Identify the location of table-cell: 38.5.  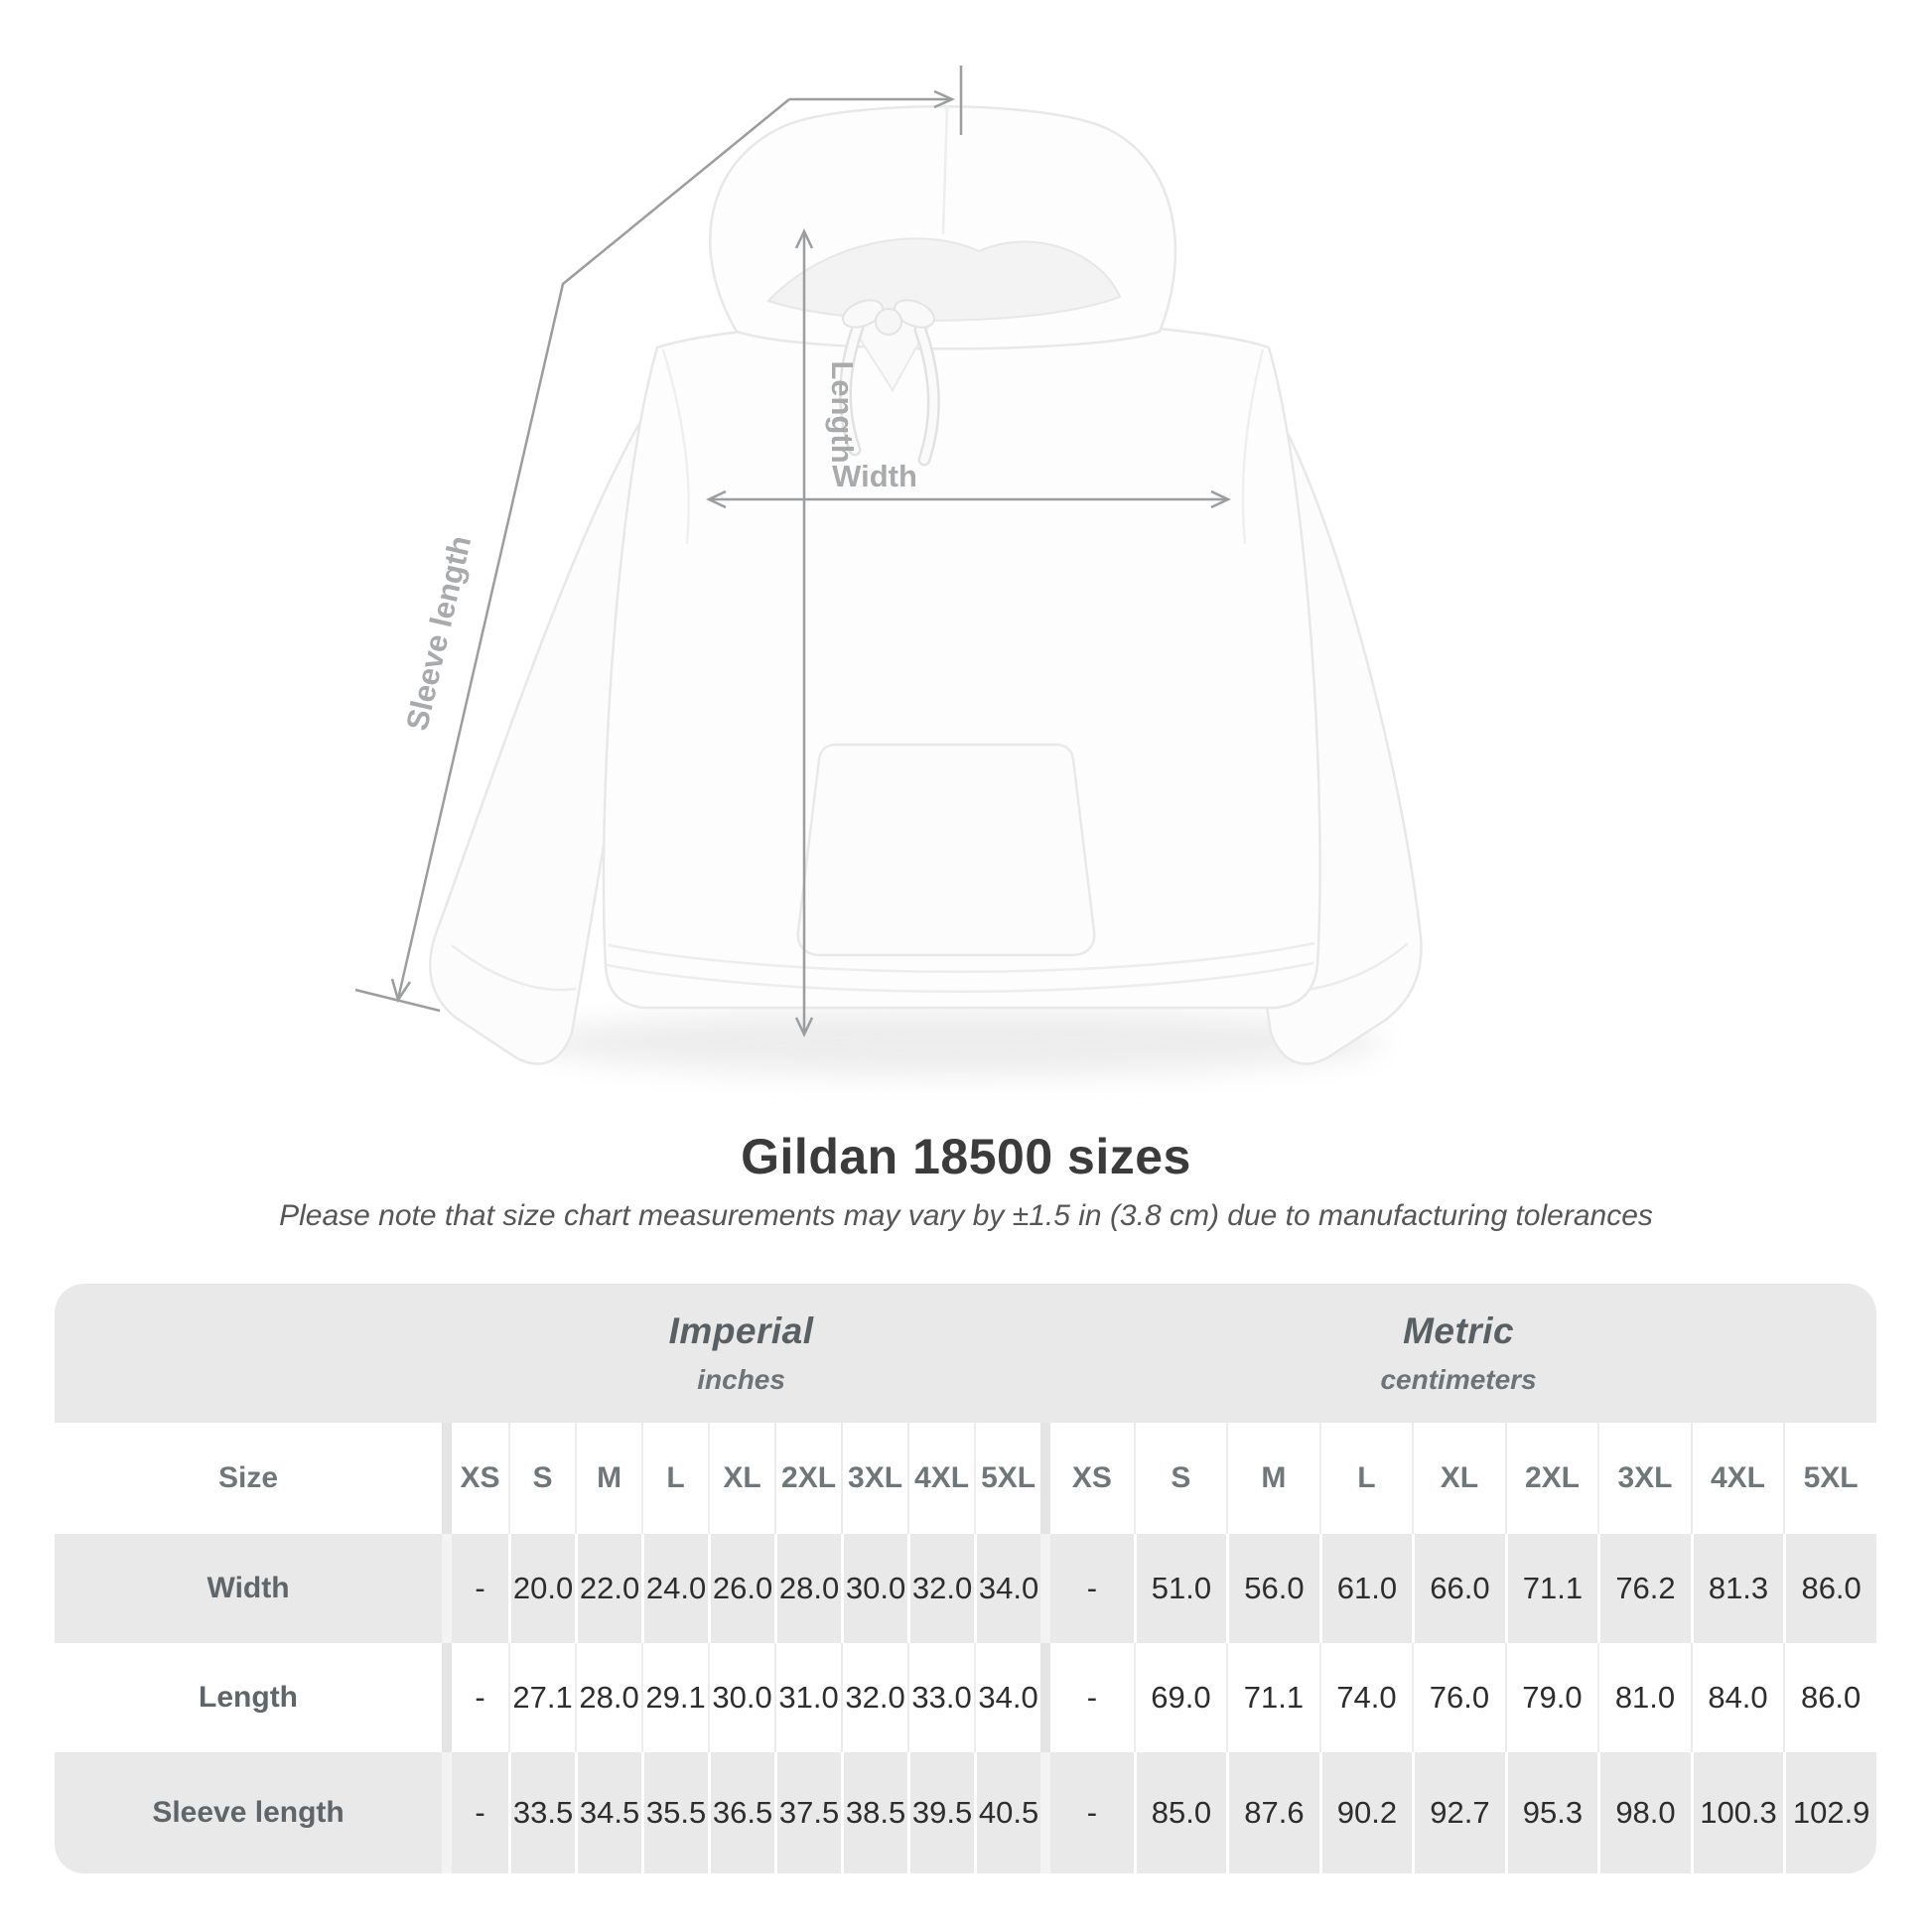
(874, 1812).